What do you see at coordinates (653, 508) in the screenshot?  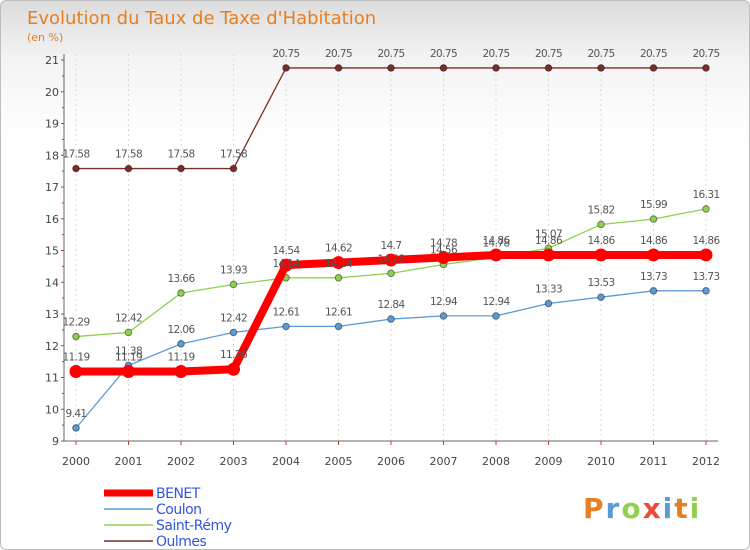 I see `logo-letter: x` at bounding box center [653, 508].